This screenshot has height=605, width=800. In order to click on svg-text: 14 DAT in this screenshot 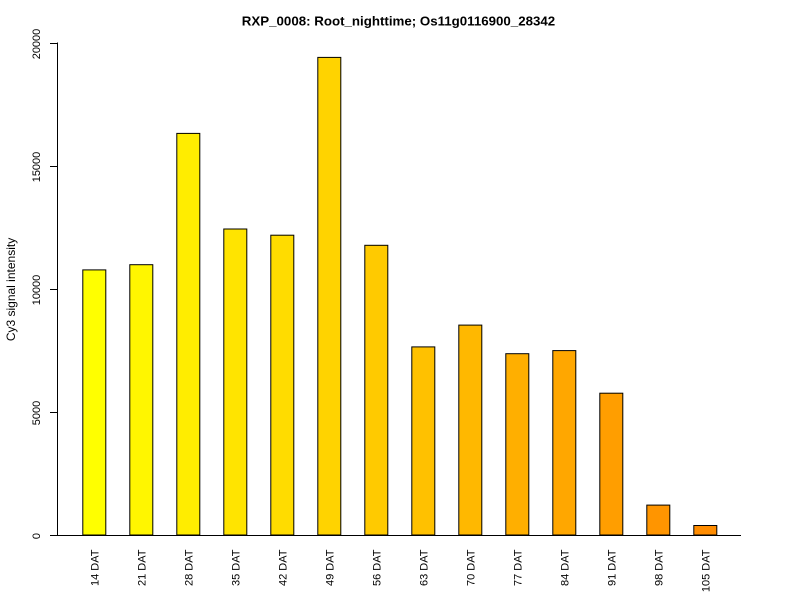, I will do `click(96, 567)`.